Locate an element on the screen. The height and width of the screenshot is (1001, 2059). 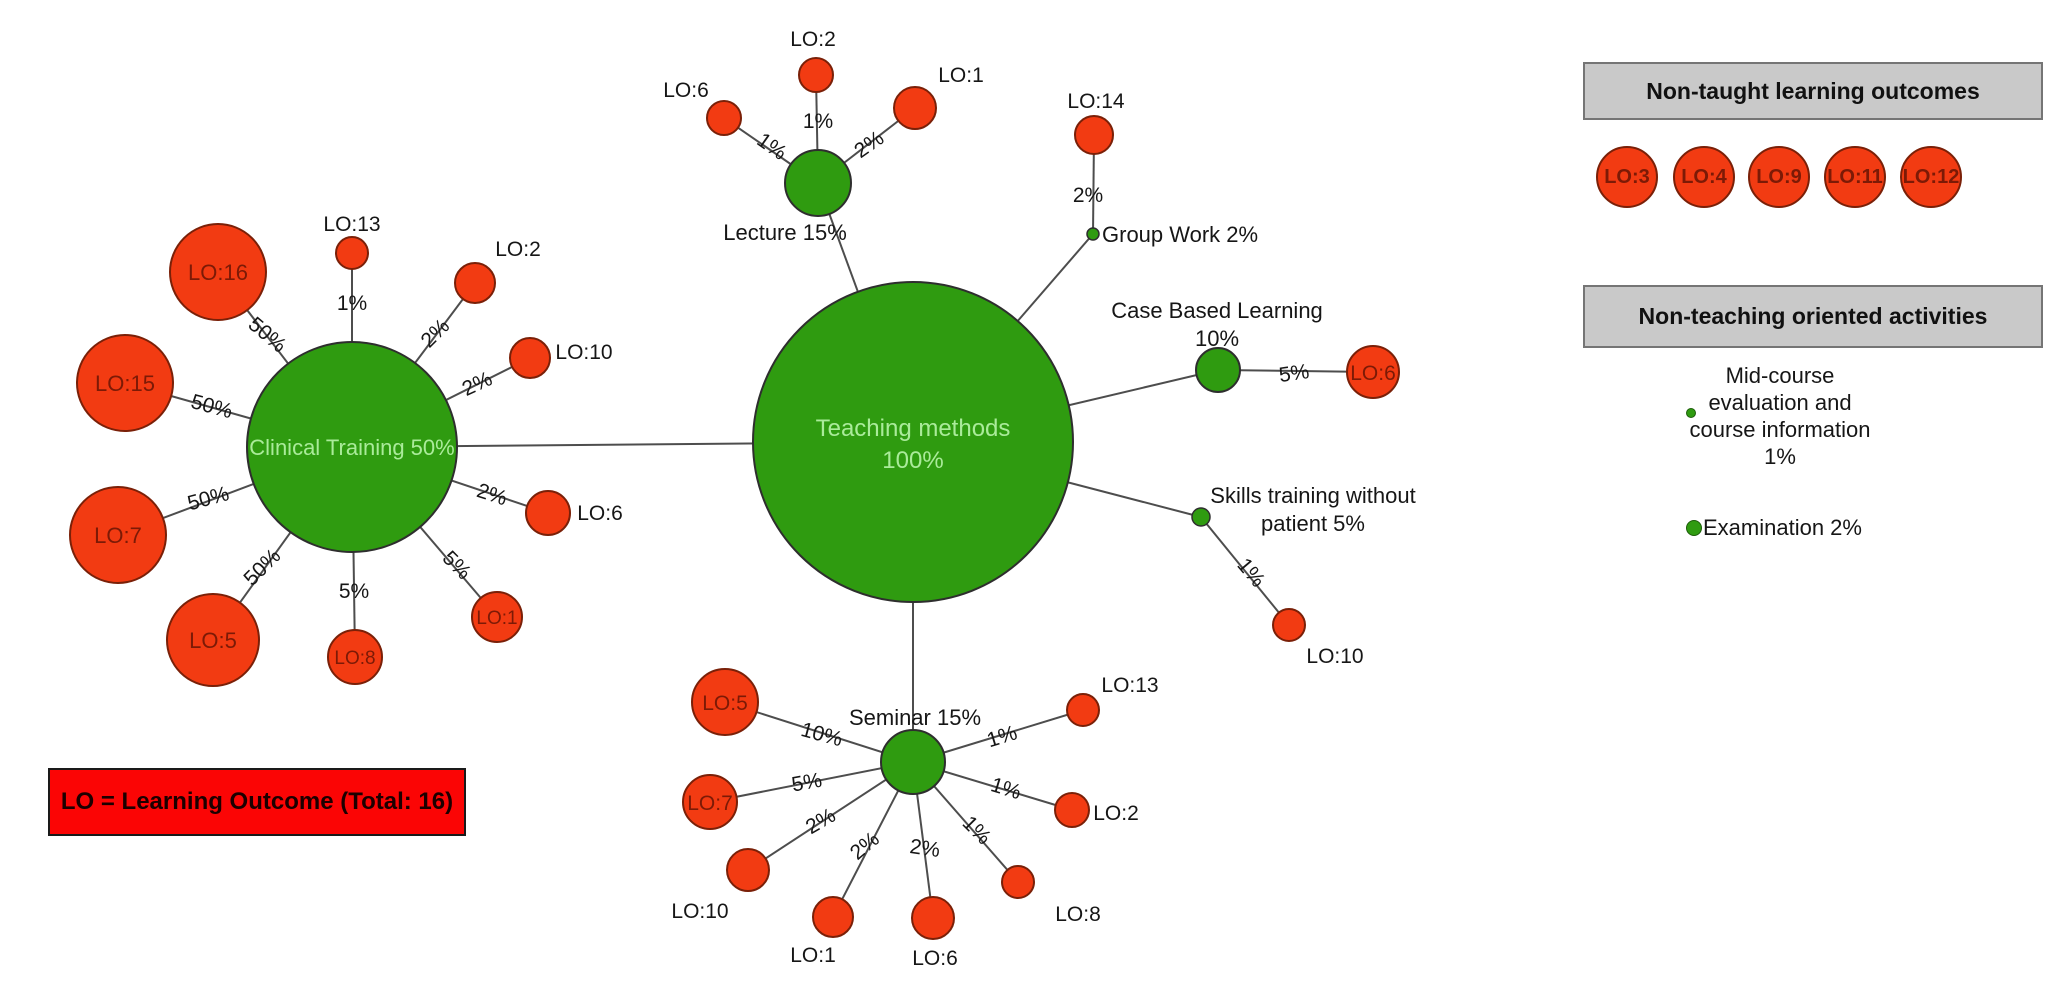
node-label-lo6-cbl: LO:6 is located at coordinates (1373, 373).